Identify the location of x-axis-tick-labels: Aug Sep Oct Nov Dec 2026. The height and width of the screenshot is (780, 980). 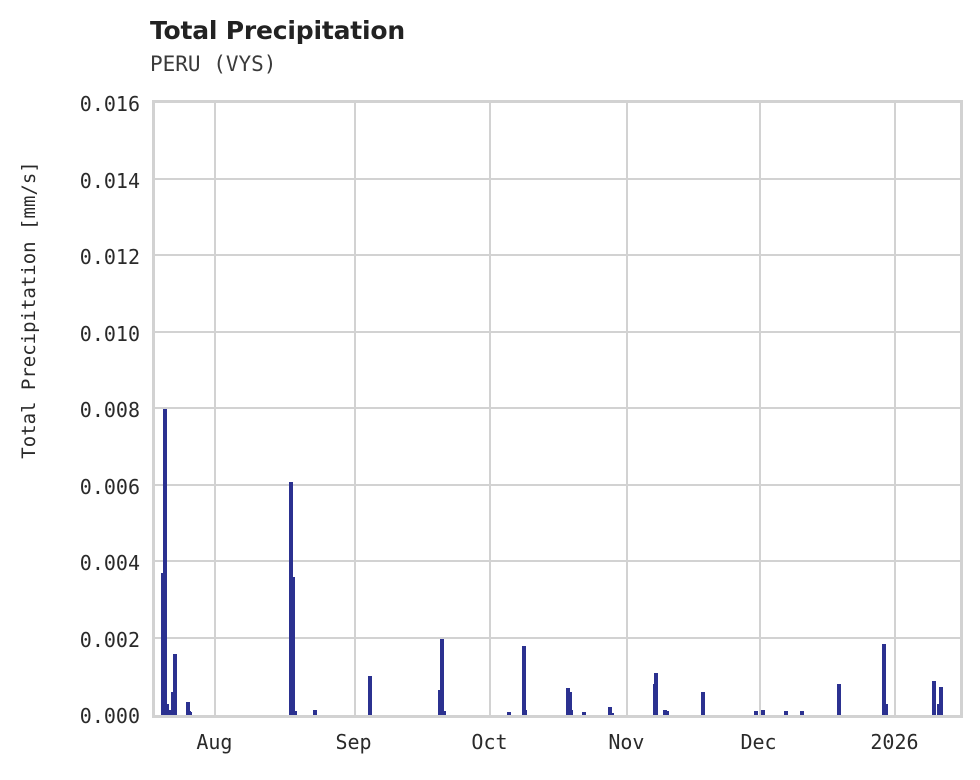
(557, 745).